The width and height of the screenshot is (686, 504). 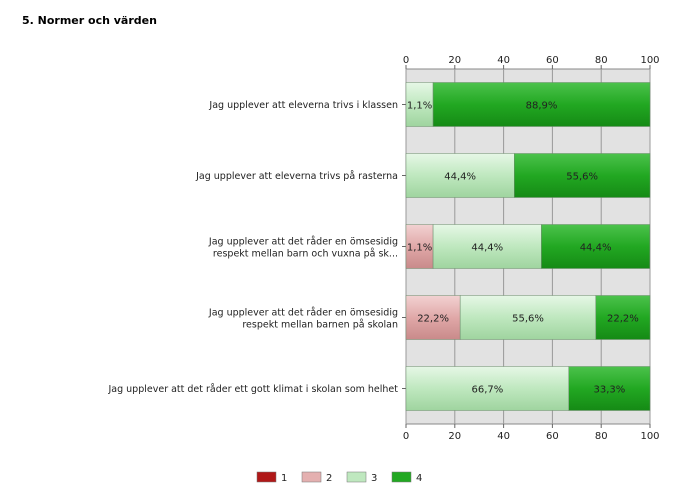 I want to click on data-label: 66,7%, so click(x=487, y=390).